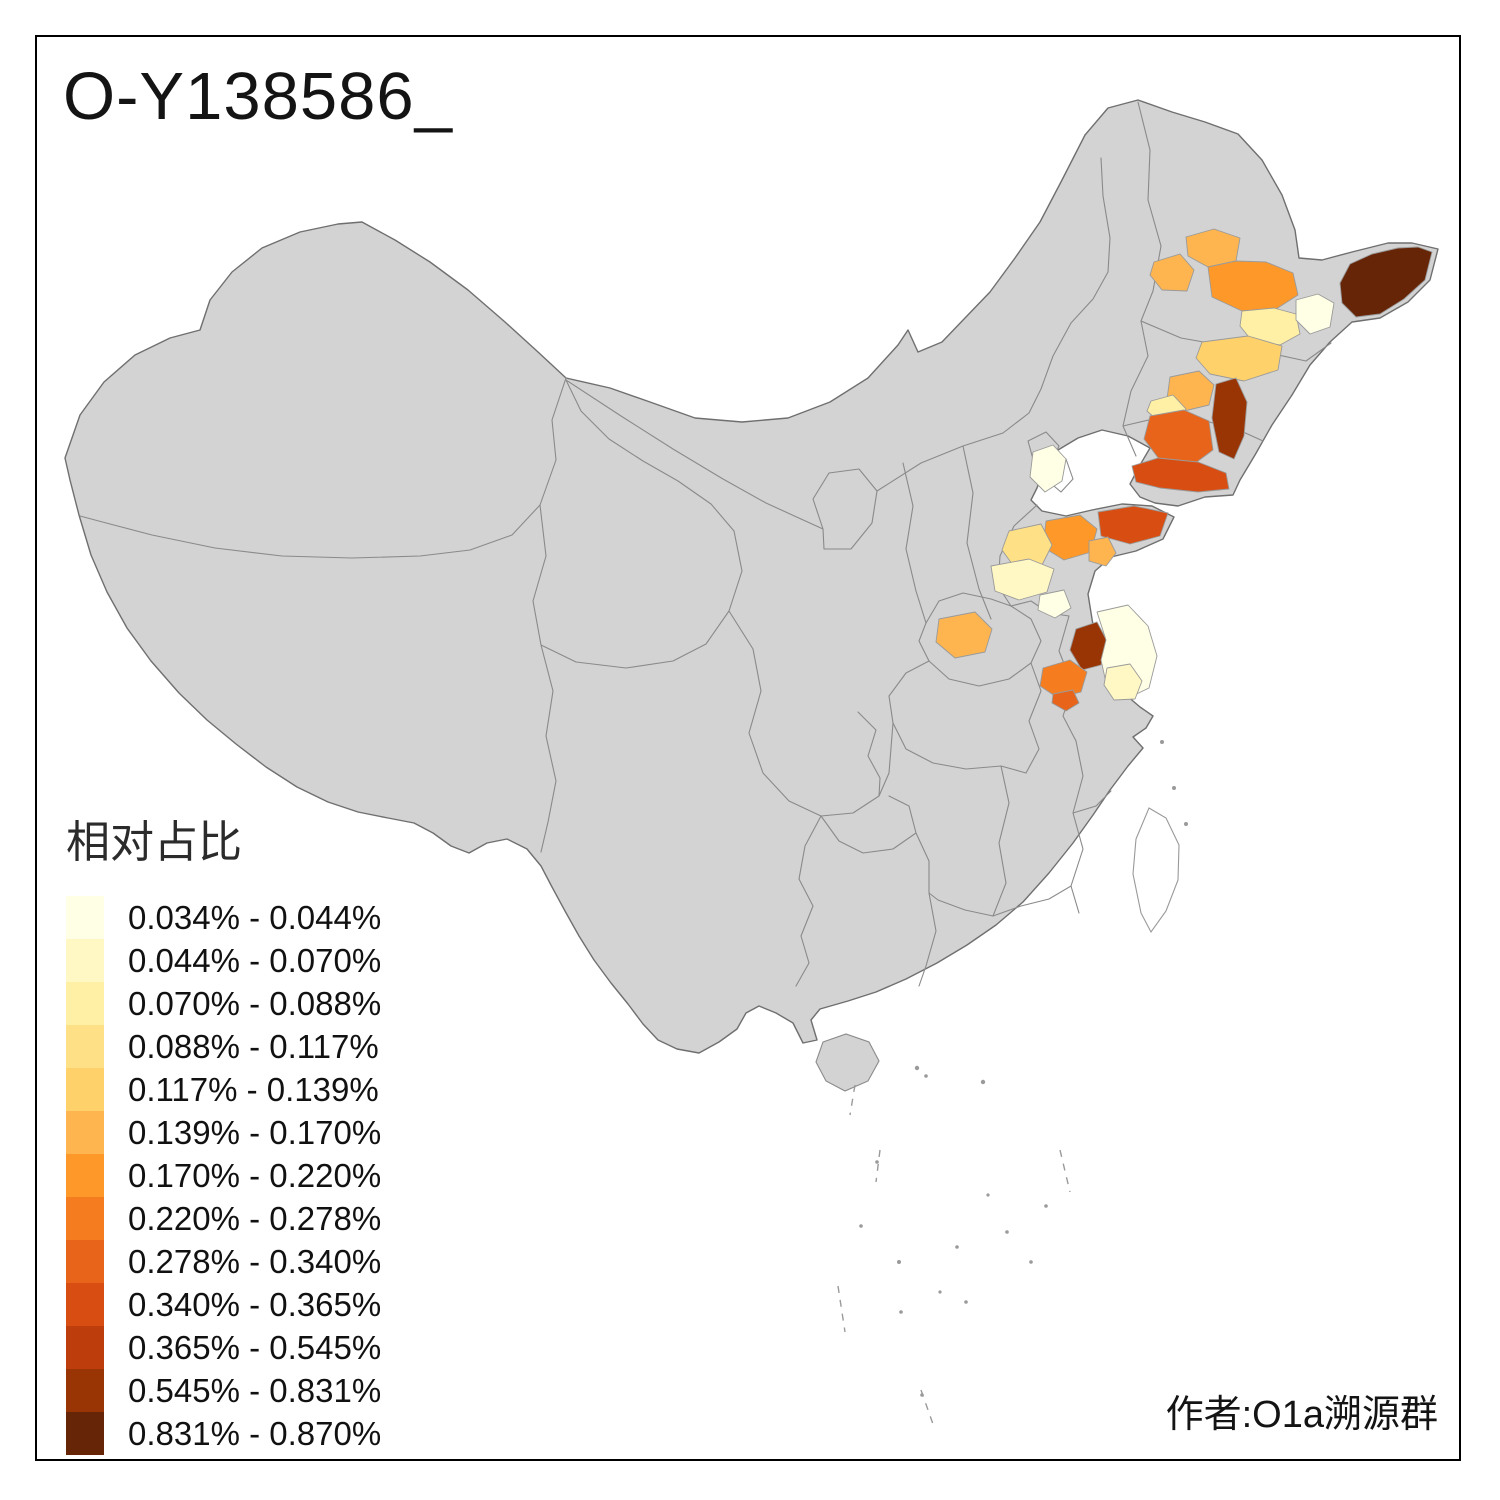 This screenshot has width=1500, height=1500. I want to click on legend-label: 0.088% - 0.117%, so click(253, 1046).